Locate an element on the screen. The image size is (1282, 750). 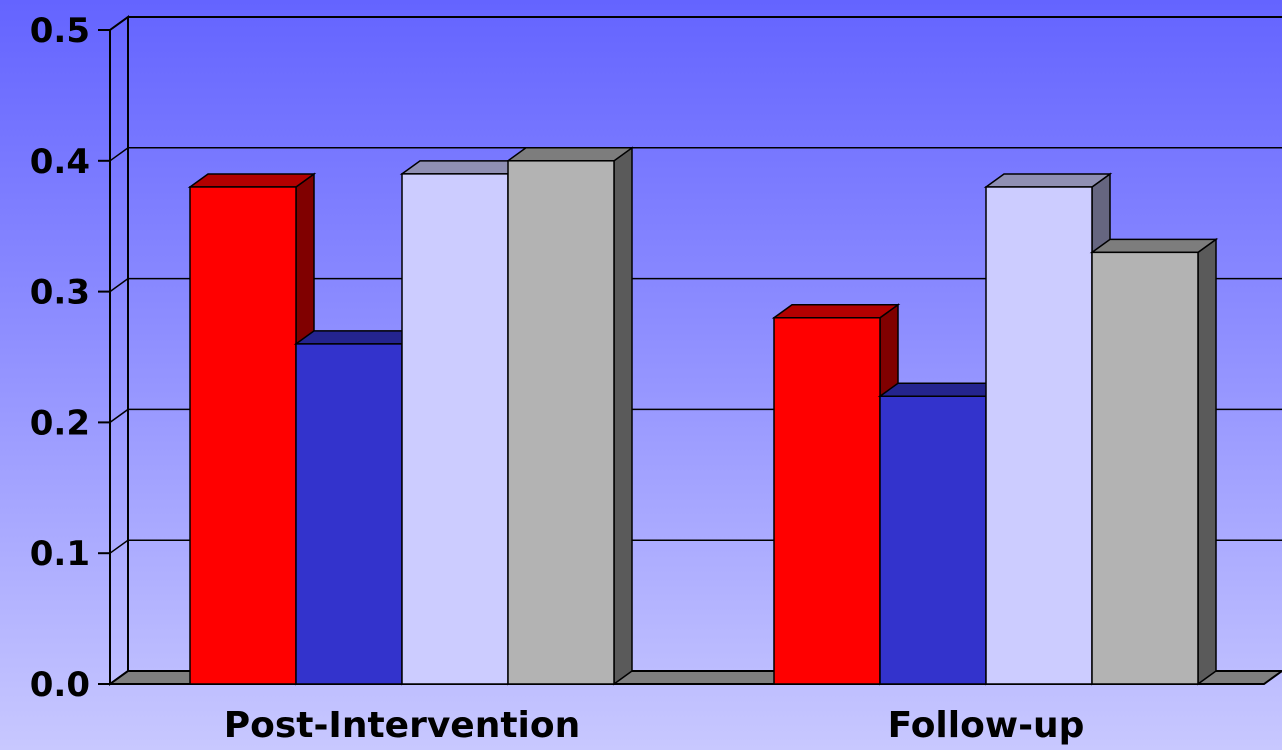
y-tick-label: 0.0 is located at coordinates (60, 685).